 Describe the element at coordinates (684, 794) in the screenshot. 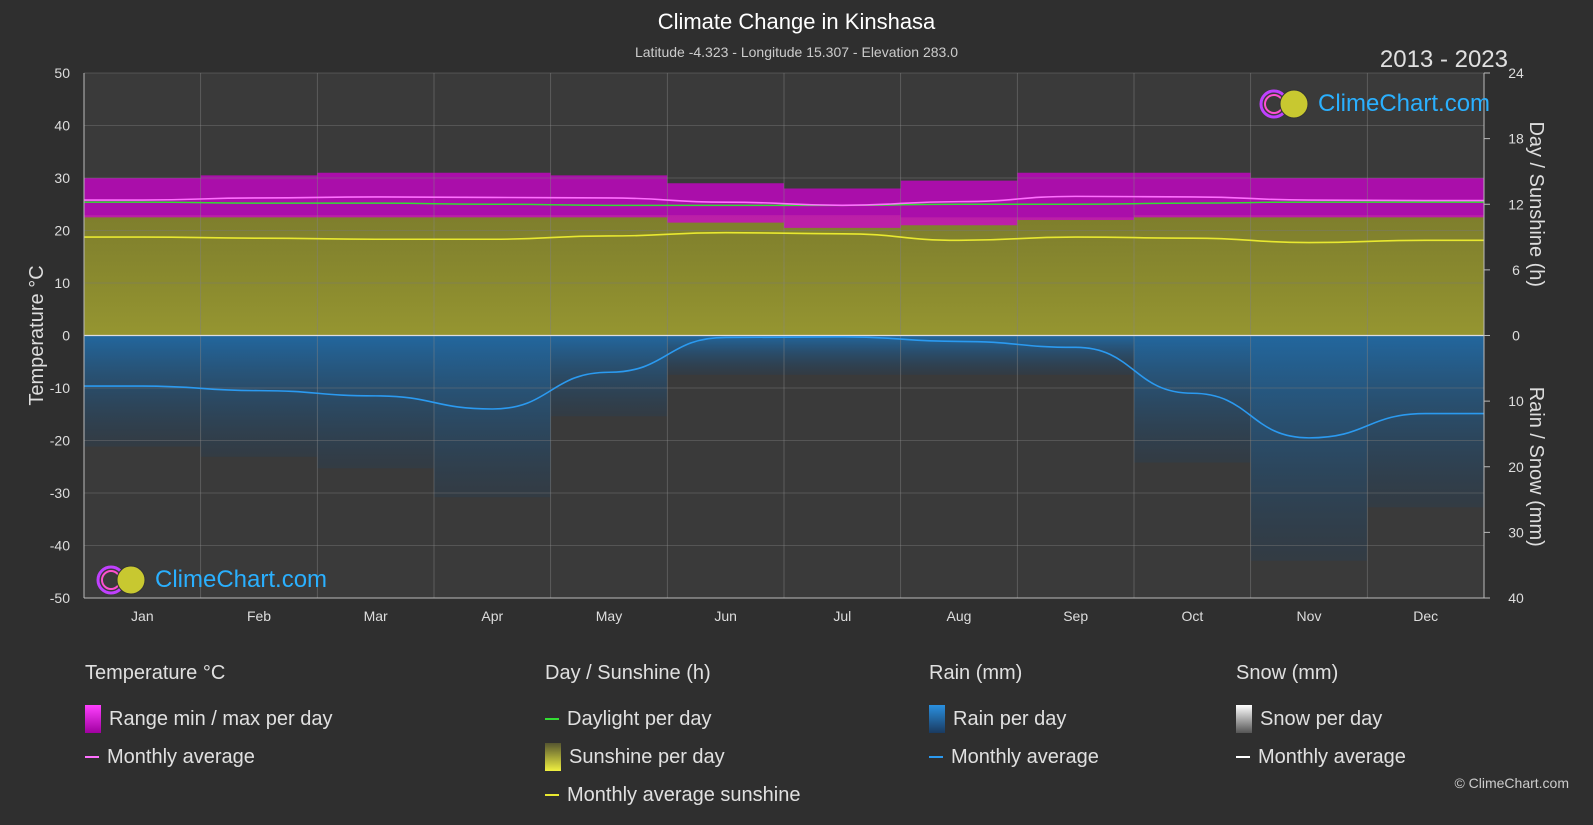

I see `legend-label: Monthly average sunshine` at that location.